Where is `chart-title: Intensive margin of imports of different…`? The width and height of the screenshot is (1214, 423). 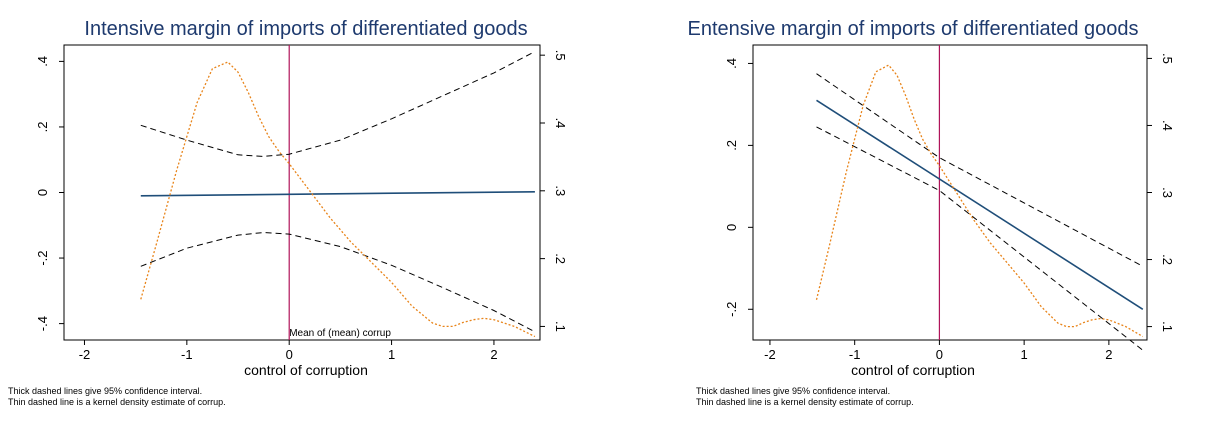 chart-title: Intensive margin of imports of different… is located at coordinates (305, 29).